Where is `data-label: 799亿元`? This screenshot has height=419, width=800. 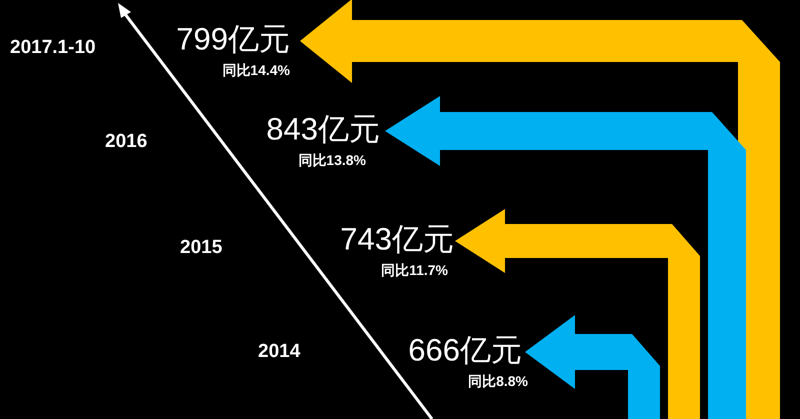 data-label: 799亿元 is located at coordinates (233, 39).